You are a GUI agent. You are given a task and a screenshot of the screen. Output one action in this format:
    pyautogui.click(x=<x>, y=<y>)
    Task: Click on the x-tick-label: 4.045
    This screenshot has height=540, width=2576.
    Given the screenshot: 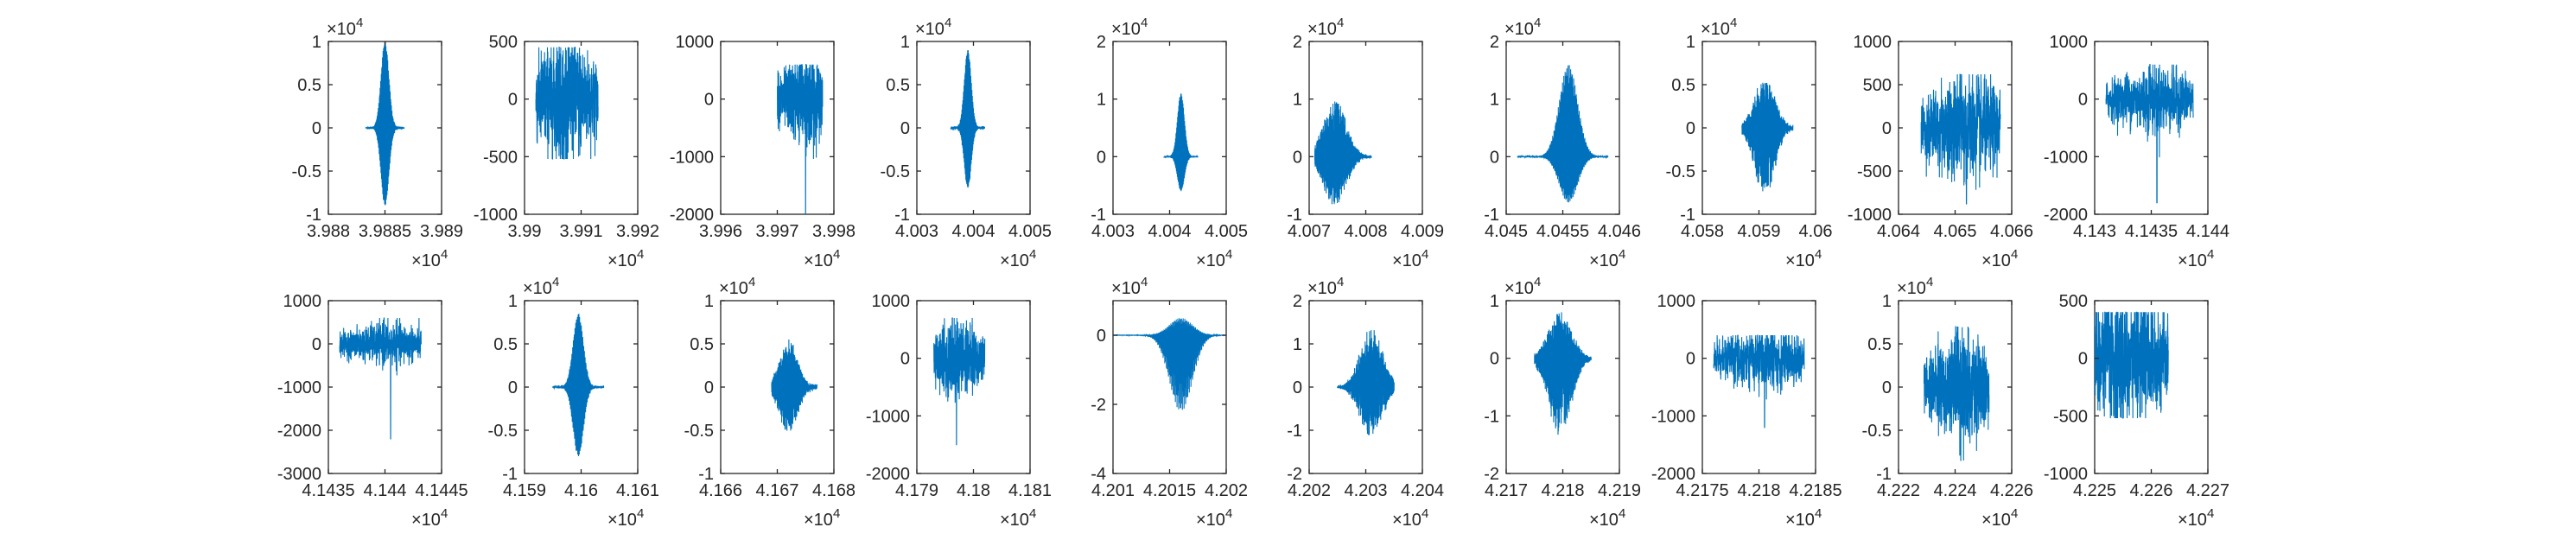 What is the action you would take?
    pyautogui.click(x=1507, y=232)
    